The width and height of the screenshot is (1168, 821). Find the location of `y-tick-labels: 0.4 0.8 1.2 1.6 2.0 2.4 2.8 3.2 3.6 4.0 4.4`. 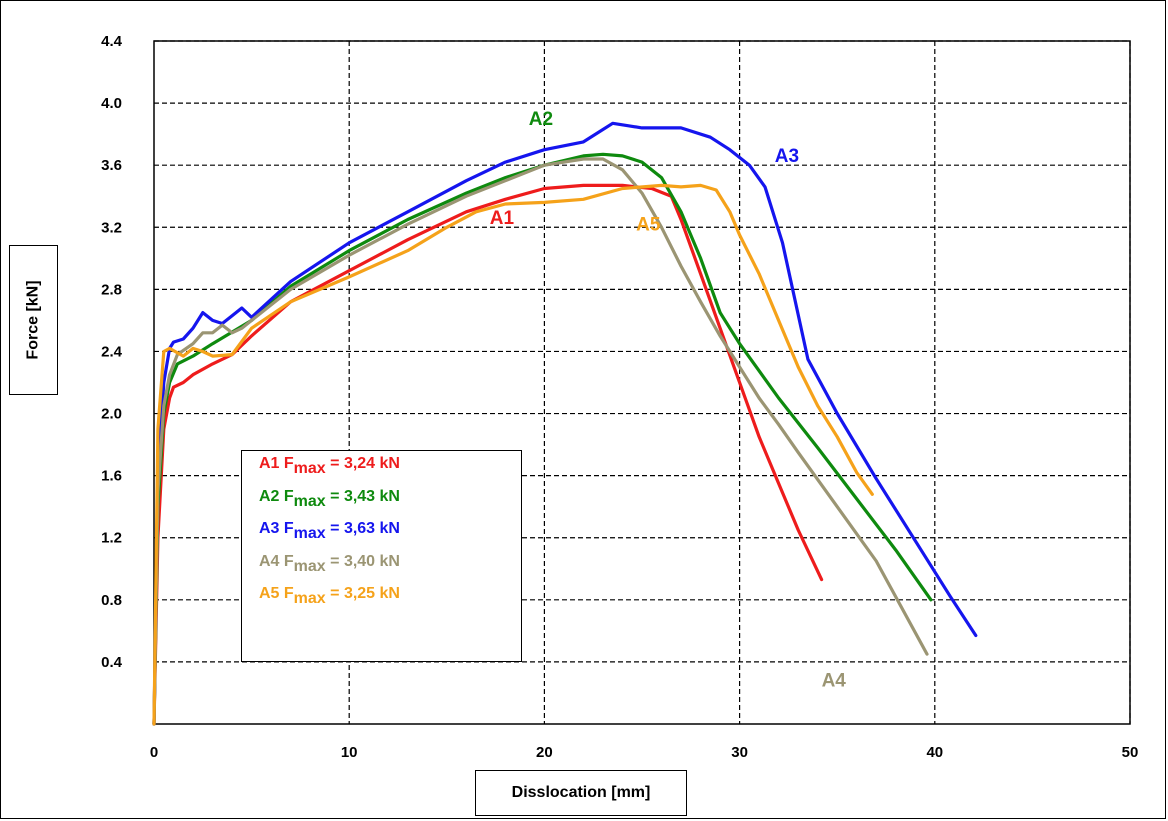

y-tick-labels: 0.4 0.8 1.2 1.6 2.0 2.4 2.8 3.2 3.6 4.0 4.4 is located at coordinates (112, 352).